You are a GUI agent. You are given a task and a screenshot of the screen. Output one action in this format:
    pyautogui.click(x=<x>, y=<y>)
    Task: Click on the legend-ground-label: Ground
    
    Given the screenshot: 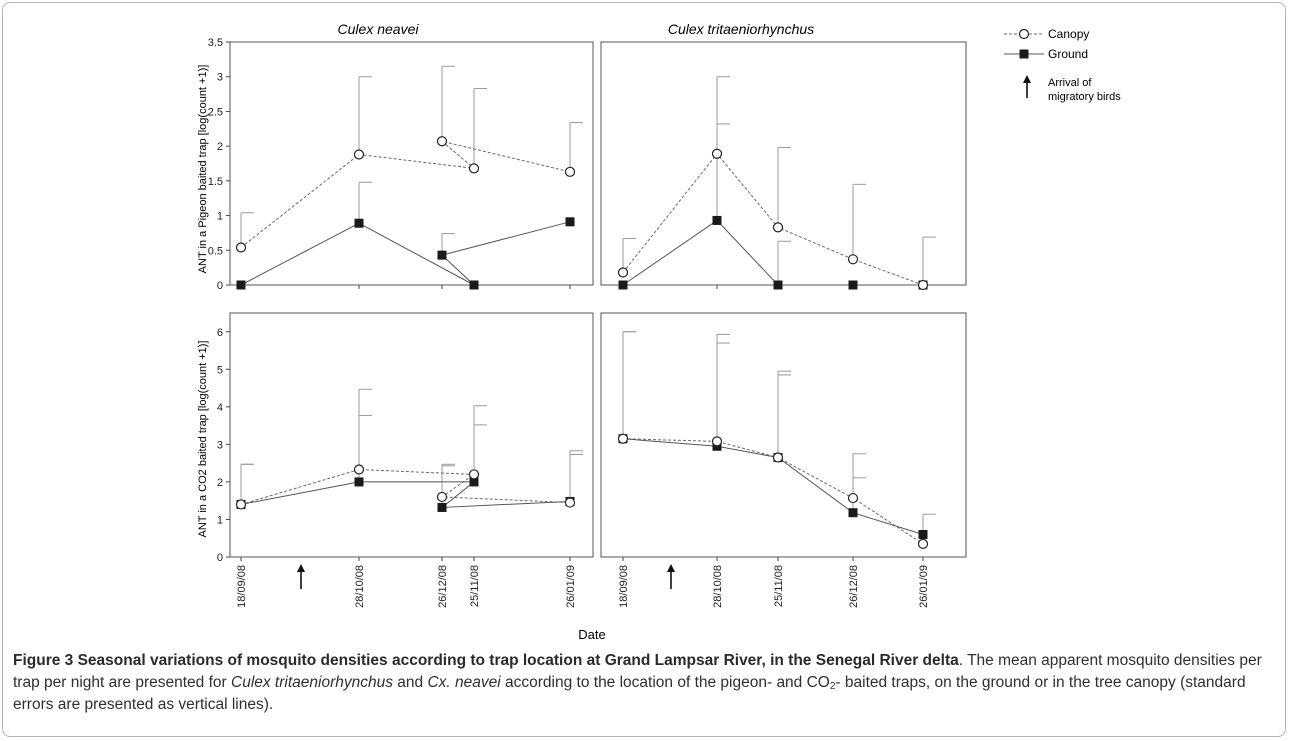 What is the action you would take?
    pyautogui.click(x=1068, y=54)
    